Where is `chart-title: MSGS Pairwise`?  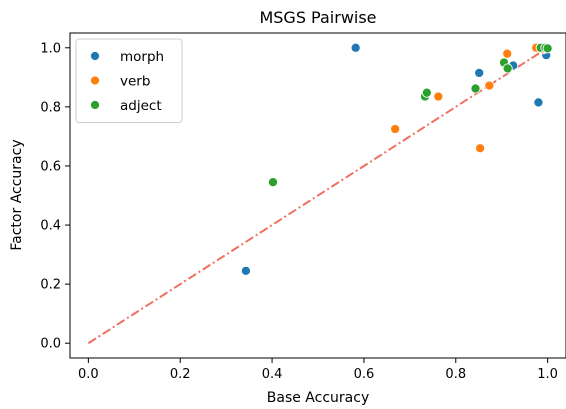 chart-title: MSGS Pairwise is located at coordinates (317, 17).